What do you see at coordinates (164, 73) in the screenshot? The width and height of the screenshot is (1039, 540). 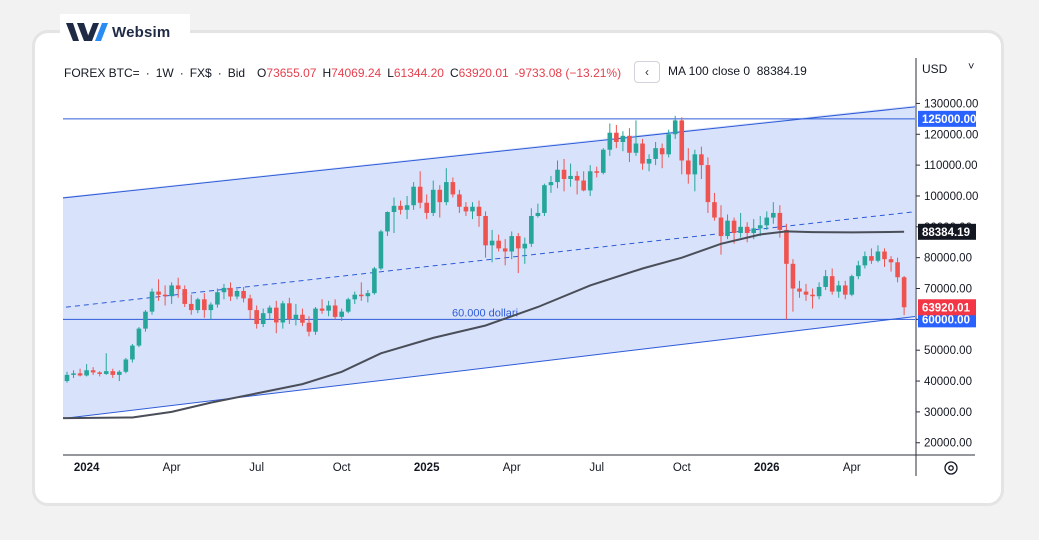 I see `legend-interval: 1W` at bounding box center [164, 73].